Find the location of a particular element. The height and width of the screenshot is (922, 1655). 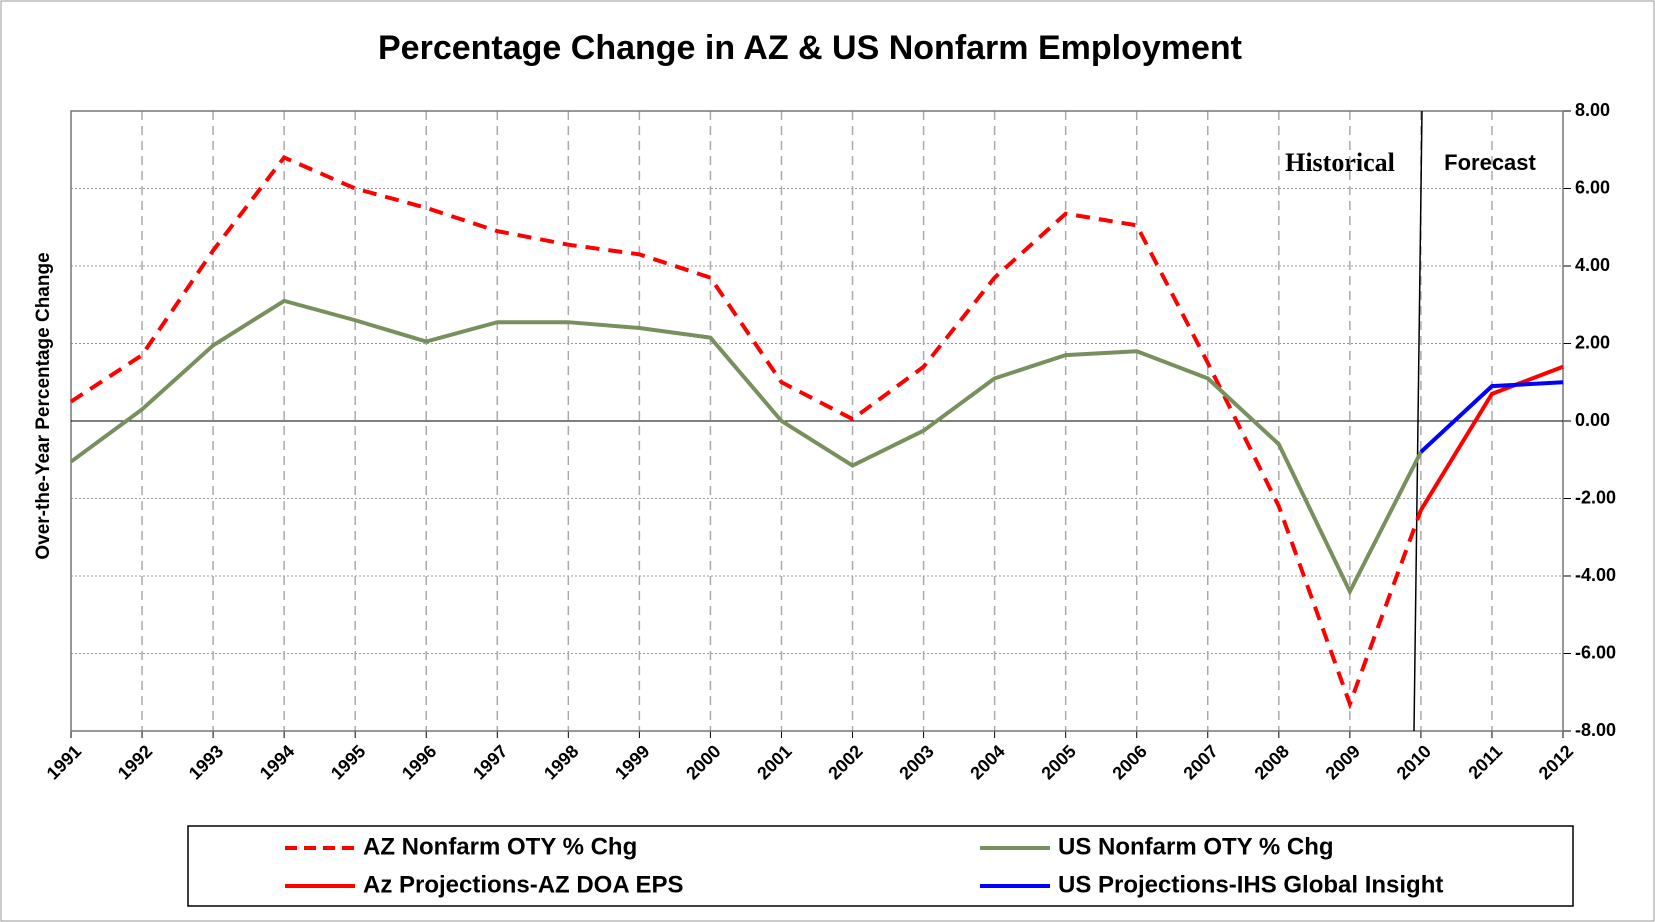

legend-label: US Projections-IHS Global Insight is located at coordinates (1250, 884).